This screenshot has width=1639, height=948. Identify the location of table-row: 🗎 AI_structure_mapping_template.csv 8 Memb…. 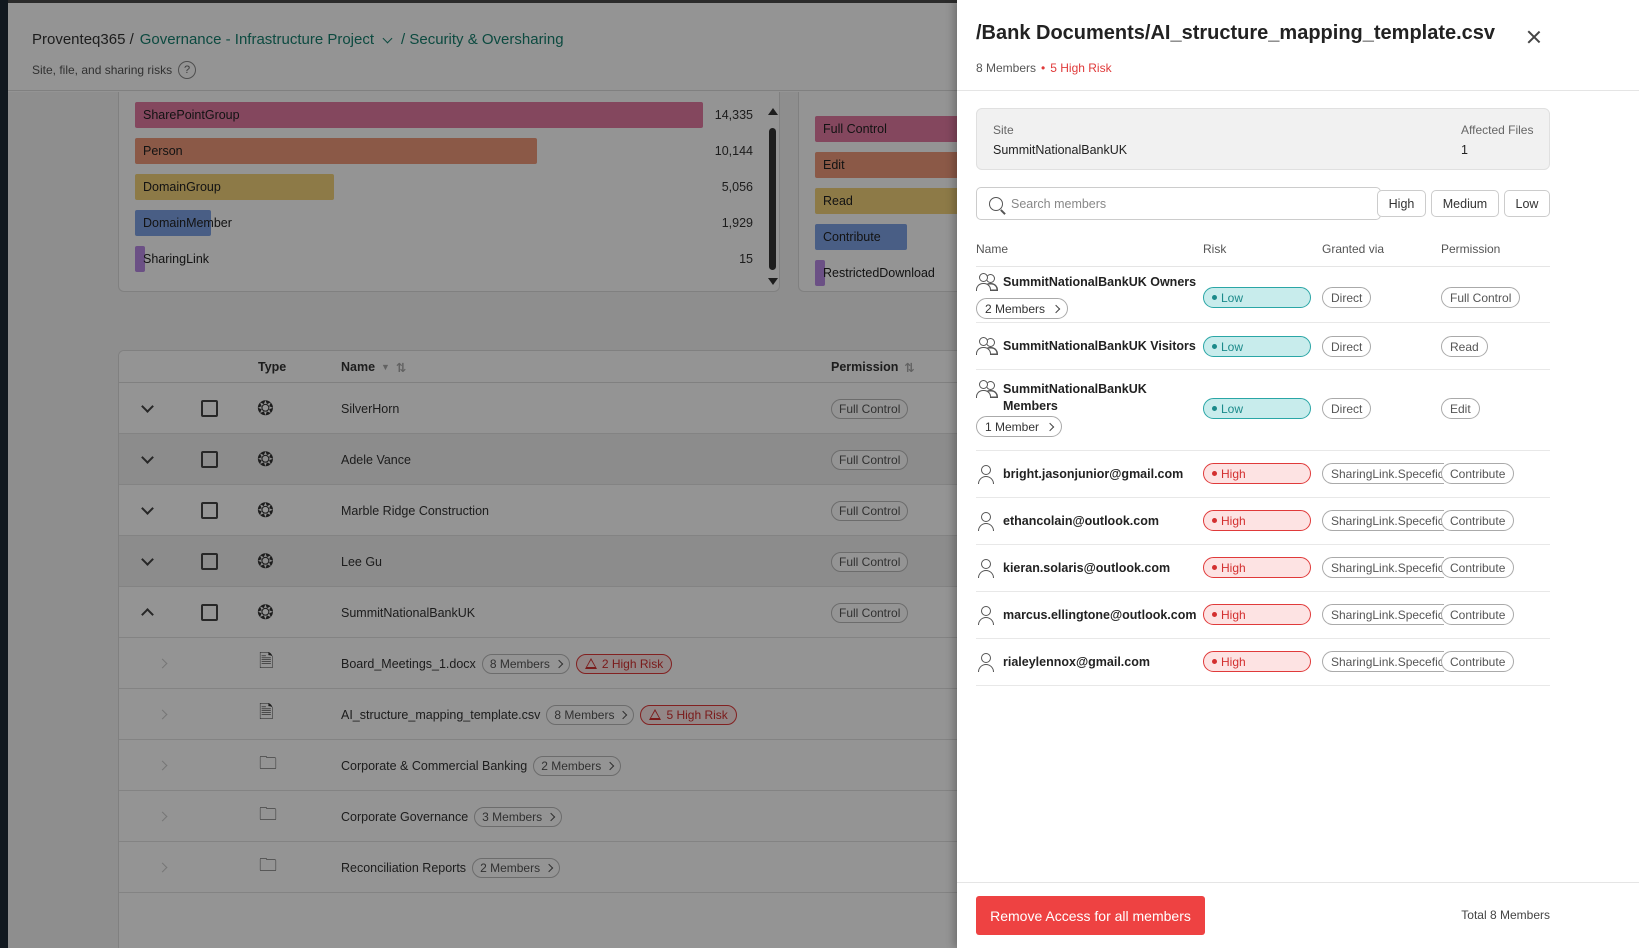
(568, 714).